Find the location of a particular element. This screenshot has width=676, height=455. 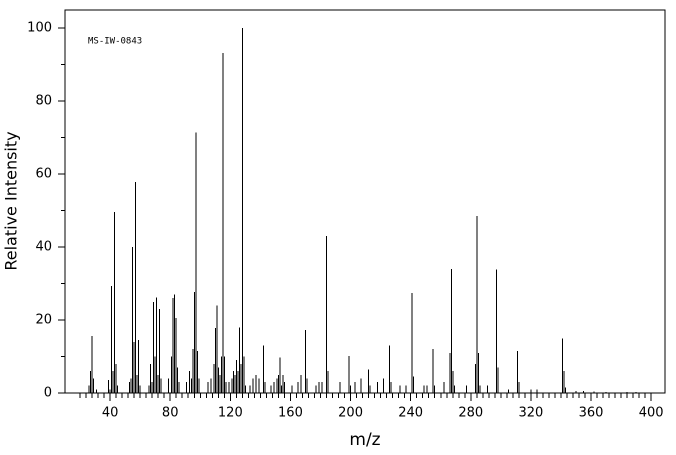

x-tick-label: 320 is located at coordinates (531, 413).